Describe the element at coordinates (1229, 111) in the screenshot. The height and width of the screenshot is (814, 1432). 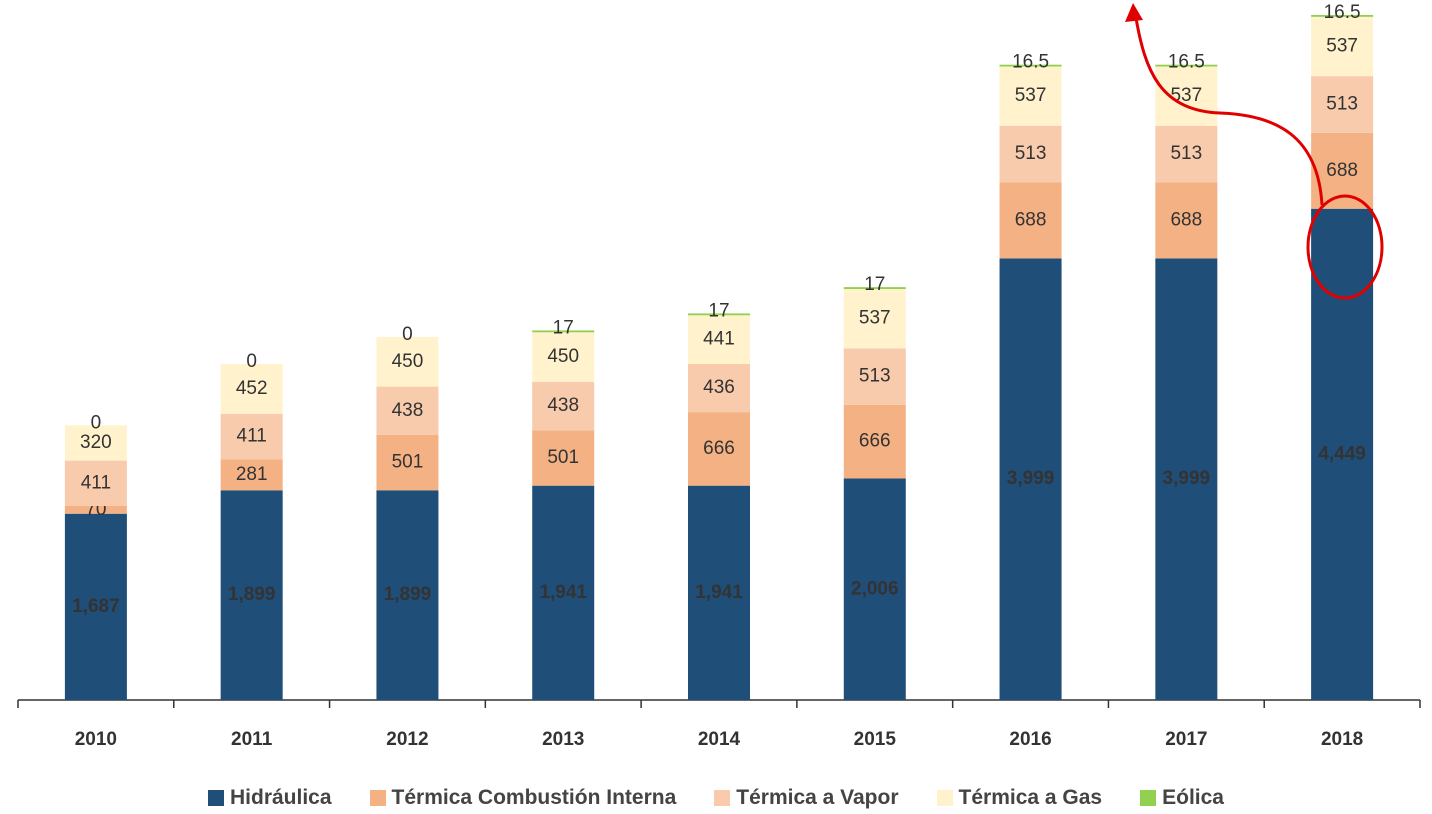
I see `arrow-line` at that location.